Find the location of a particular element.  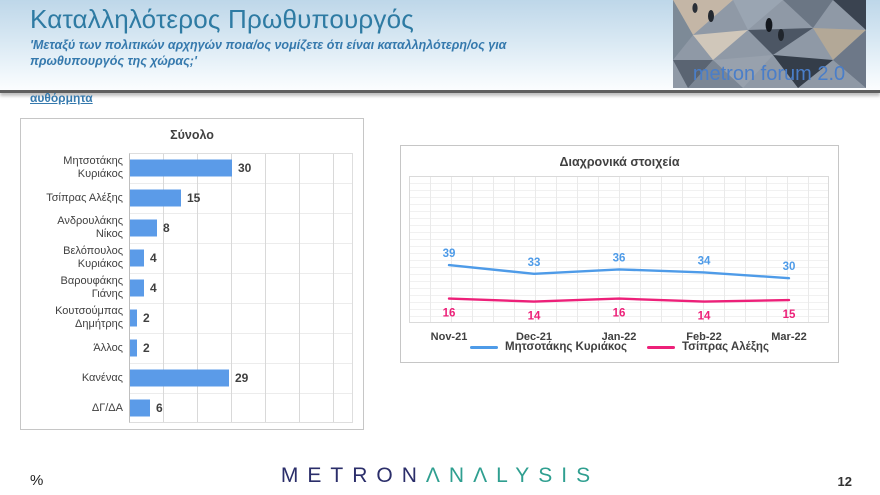

x-axis-label: Feb-22 is located at coordinates (703, 337).